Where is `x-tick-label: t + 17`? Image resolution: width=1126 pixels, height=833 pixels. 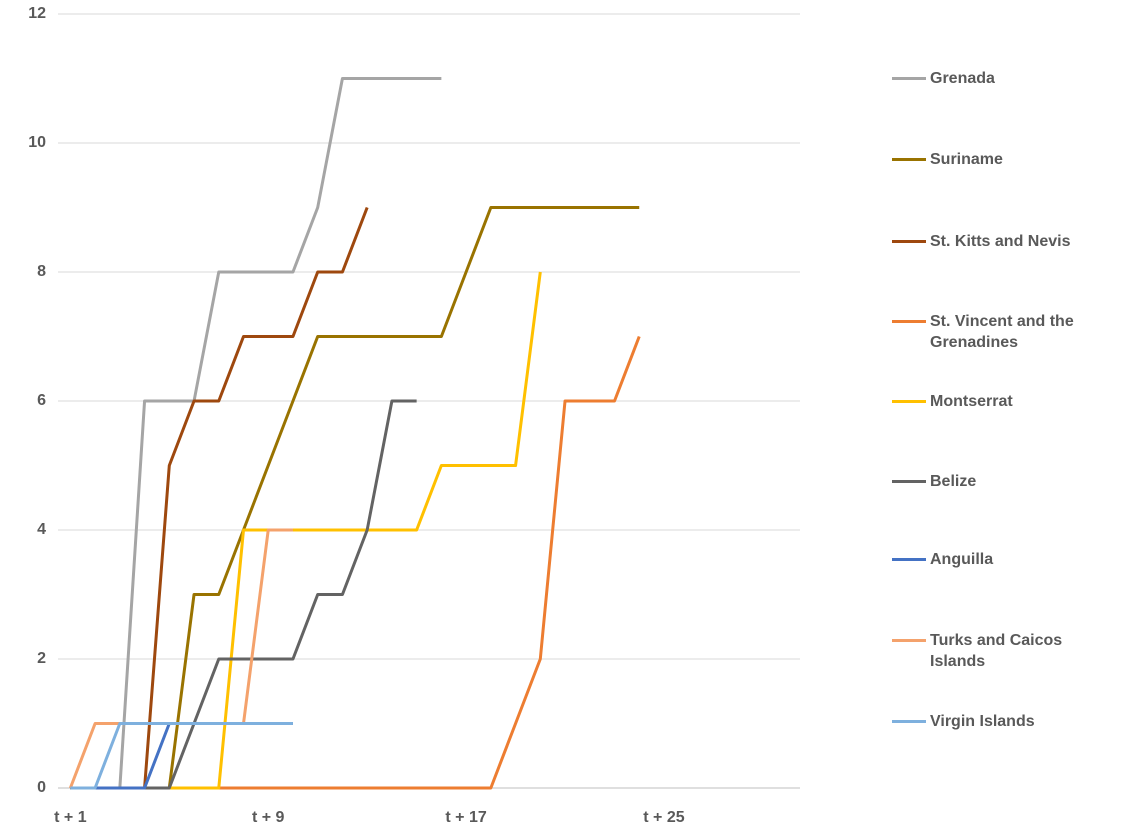
x-tick-label: t + 17 is located at coordinates (465, 817).